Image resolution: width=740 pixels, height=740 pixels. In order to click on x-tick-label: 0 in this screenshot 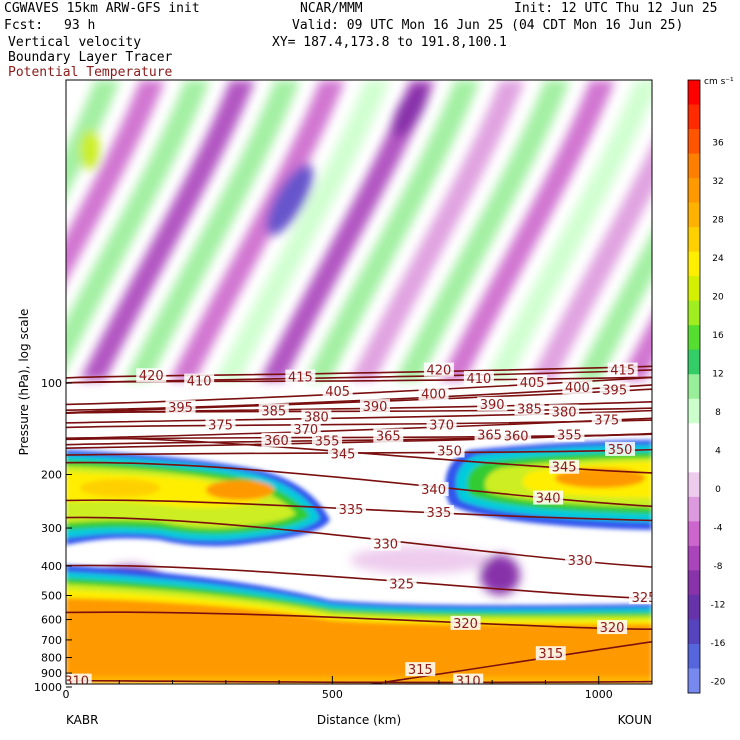, I will do `click(66, 694)`.